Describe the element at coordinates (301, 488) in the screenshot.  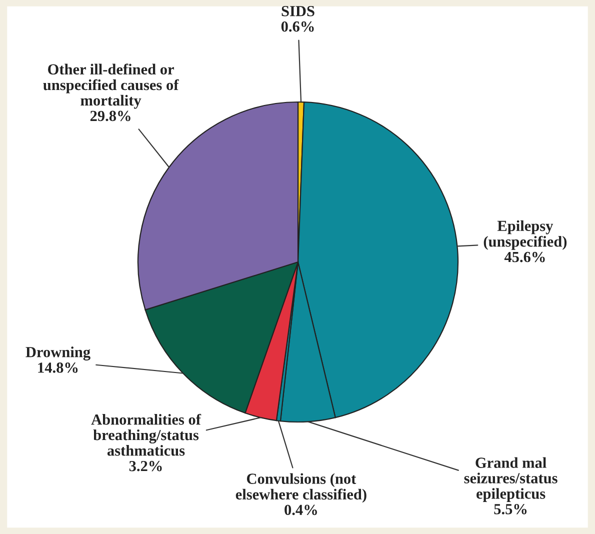
I see `slice-label: Convulsions (not elsewhere classified)` at that location.